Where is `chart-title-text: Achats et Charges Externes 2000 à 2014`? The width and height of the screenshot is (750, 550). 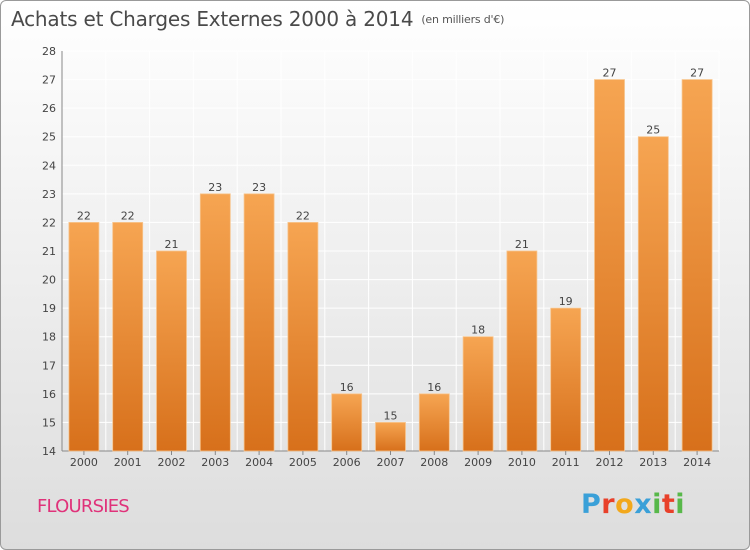 chart-title-text: Achats et Charges Externes 2000 à 2014 is located at coordinates (212, 19).